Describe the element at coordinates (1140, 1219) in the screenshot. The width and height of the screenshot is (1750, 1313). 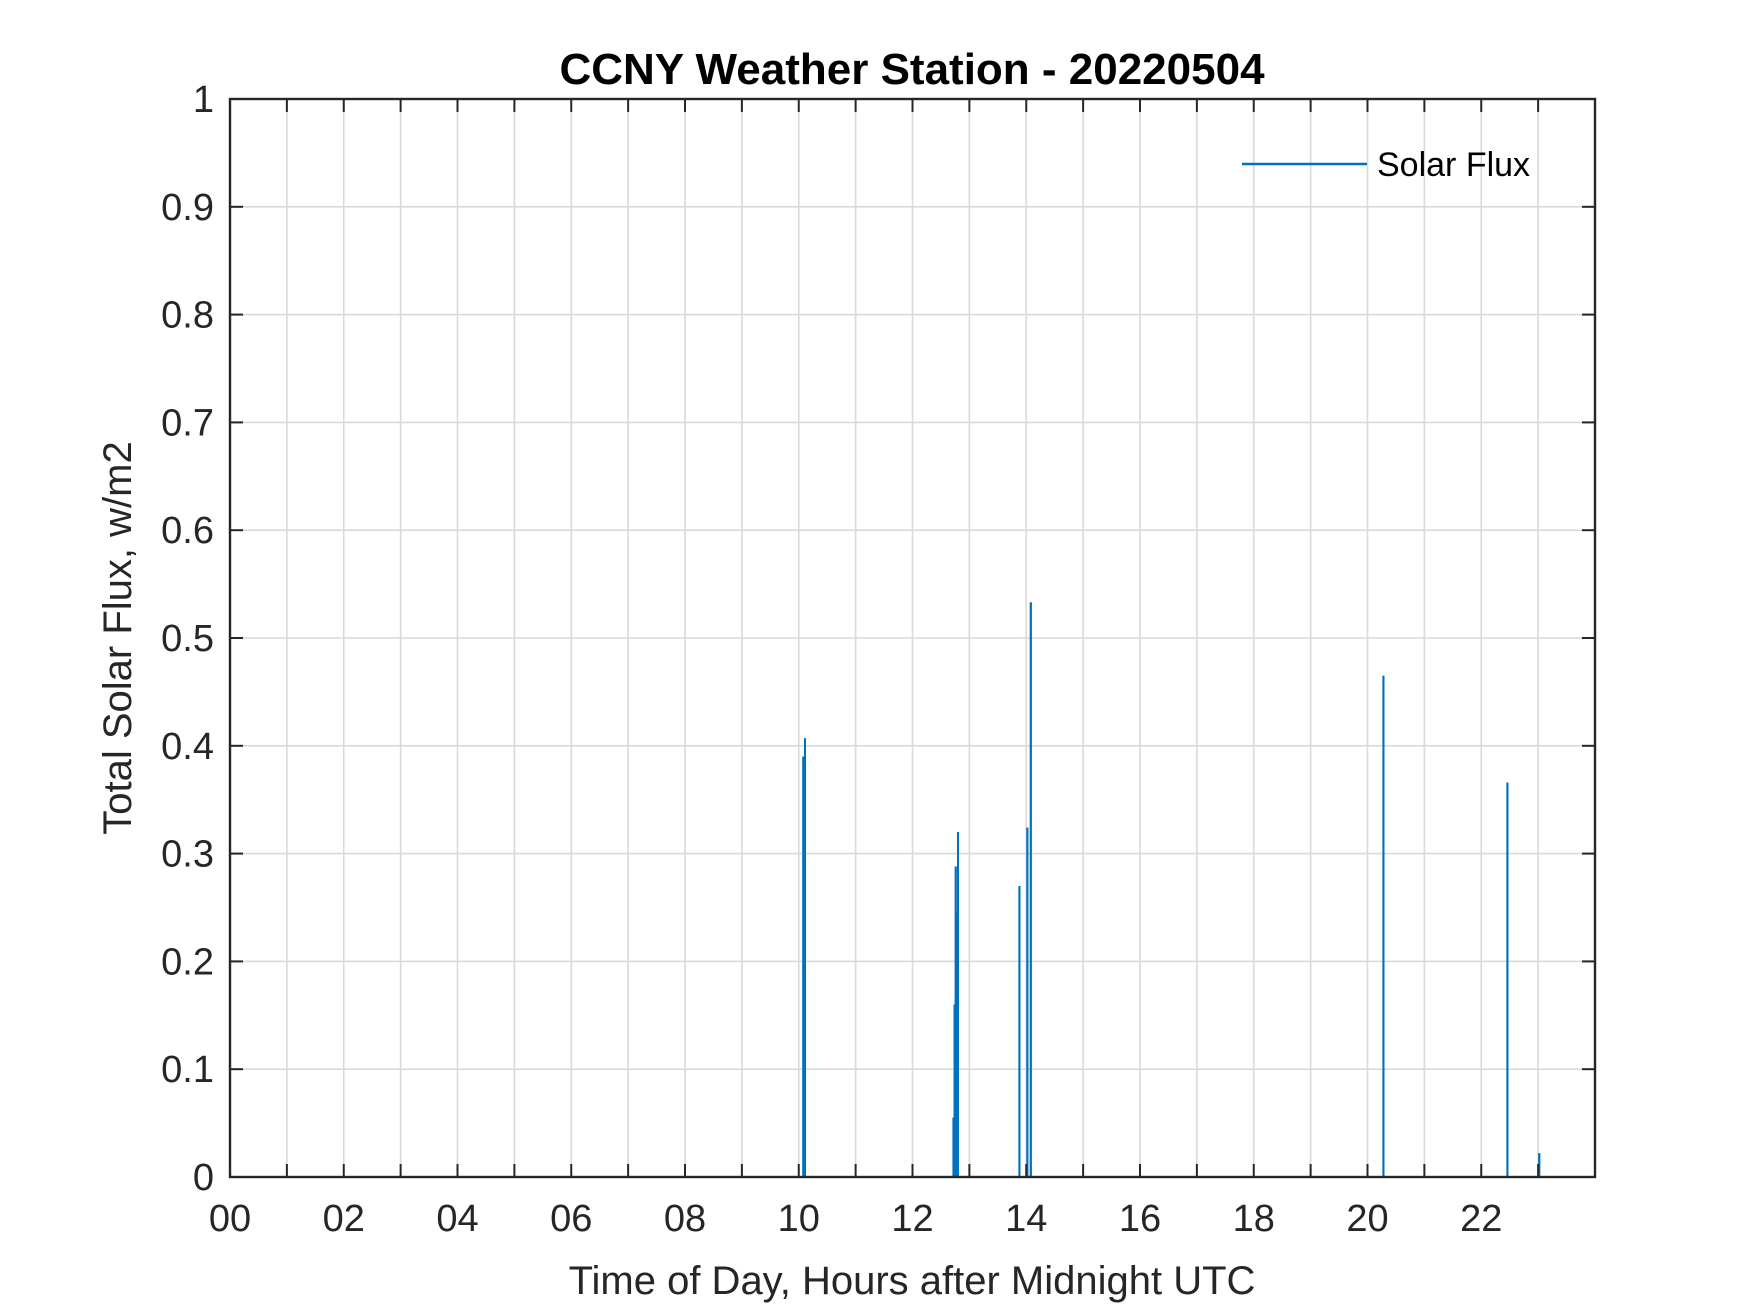
I see `x-tick-label-8: 16` at that location.